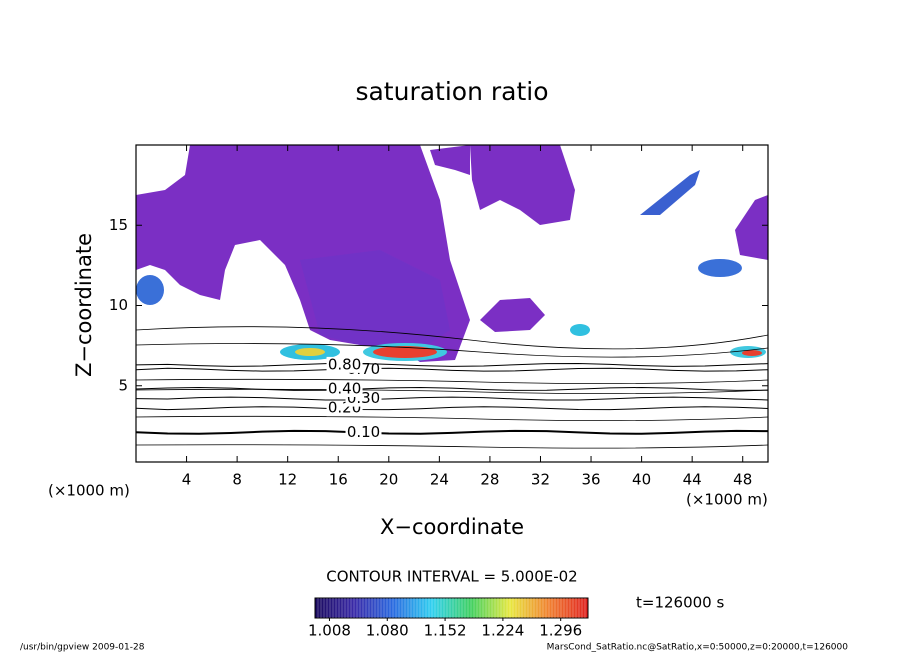  I want to click on colorbar-tick-label: 1.296, so click(560, 631).